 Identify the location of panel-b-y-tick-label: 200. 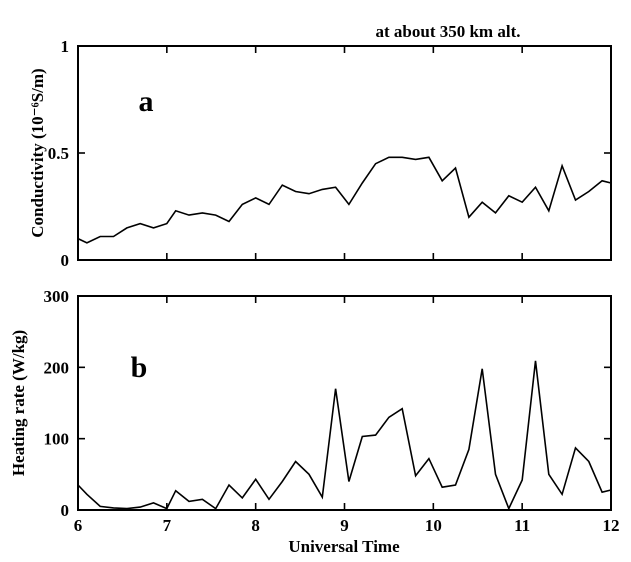
(57, 367).